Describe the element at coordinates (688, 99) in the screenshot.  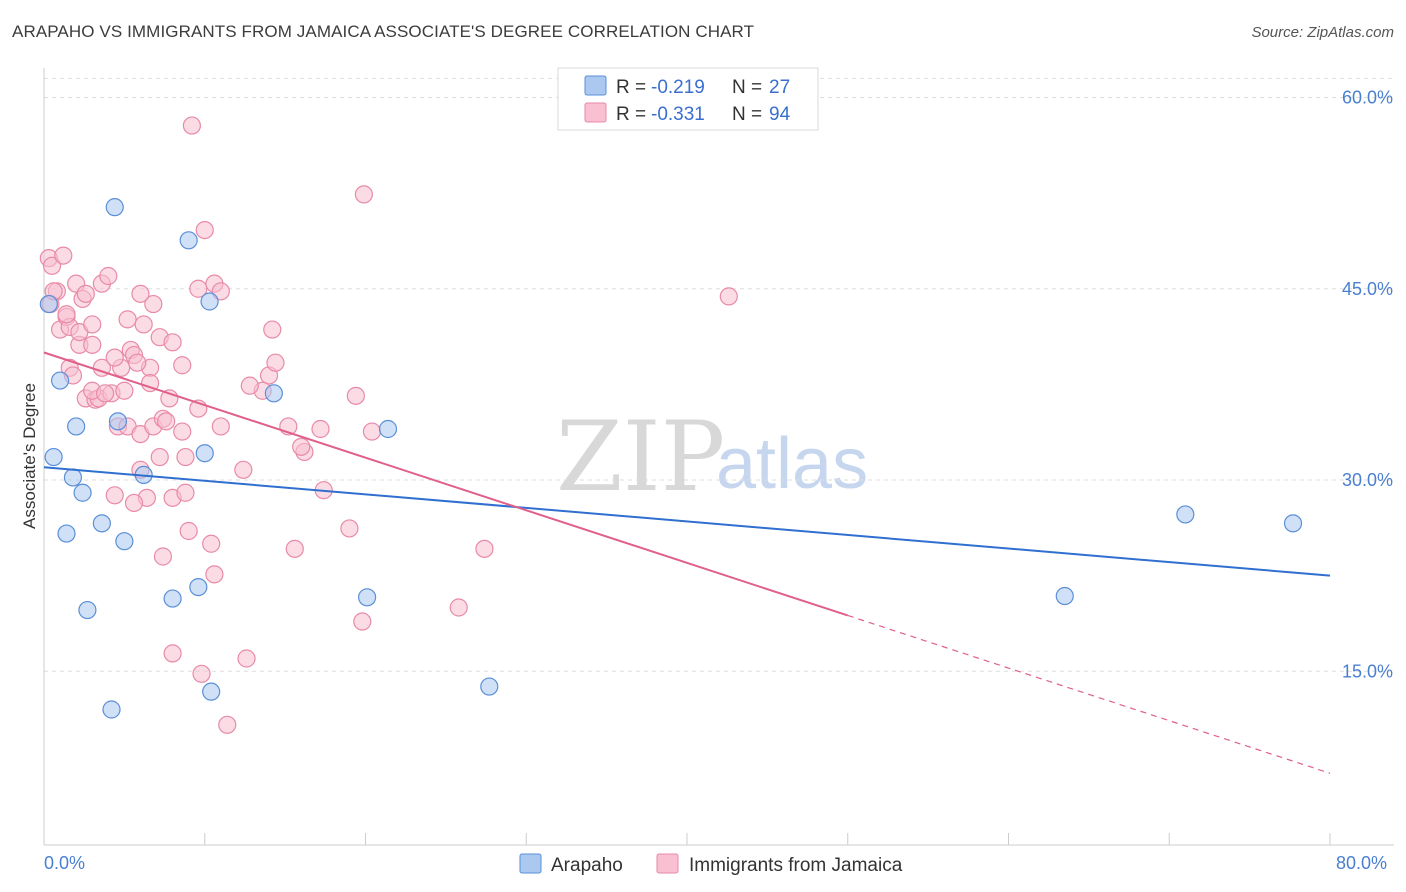
I see `legend: R = -0.219 N = 27 R = -0.331 N = 94` at that location.